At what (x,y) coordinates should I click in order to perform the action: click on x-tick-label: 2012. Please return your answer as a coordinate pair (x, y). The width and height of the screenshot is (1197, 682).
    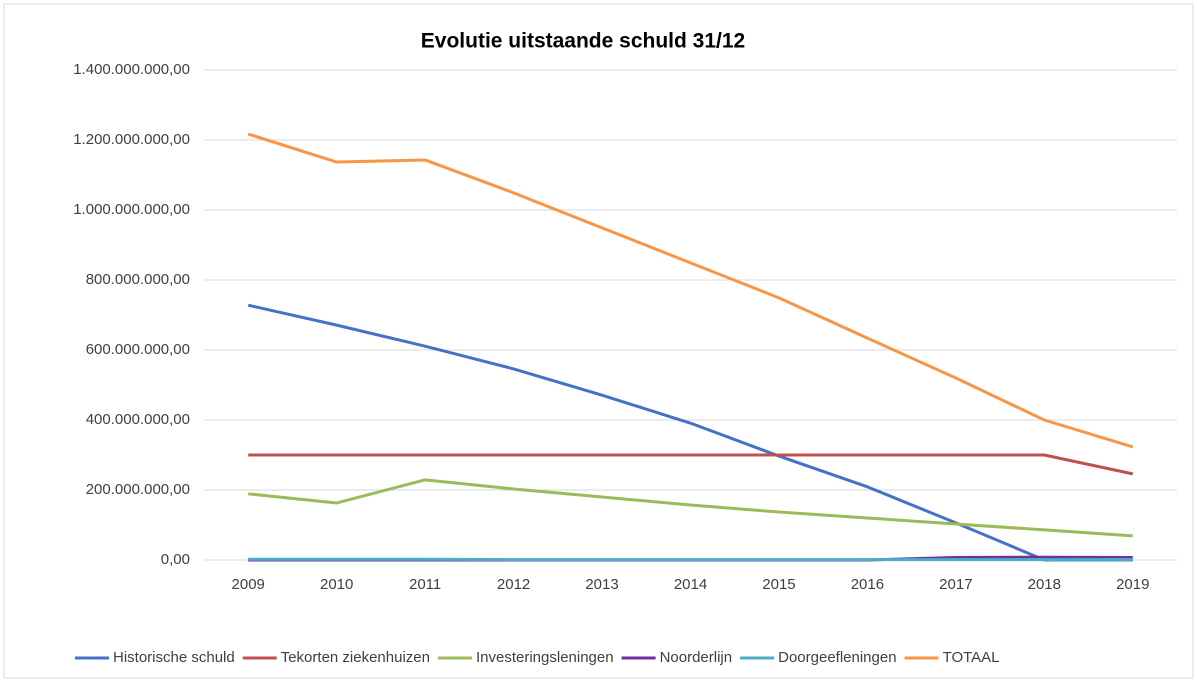
    Looking at the image, I should click on (513, 584).